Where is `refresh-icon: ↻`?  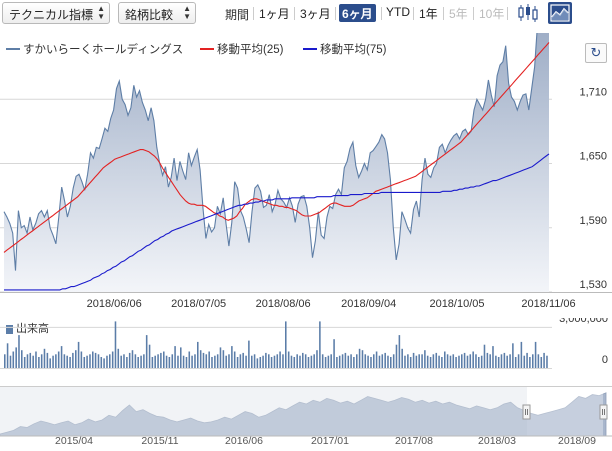 refresh-icon: ↻ is located at coordinates (596, 52).